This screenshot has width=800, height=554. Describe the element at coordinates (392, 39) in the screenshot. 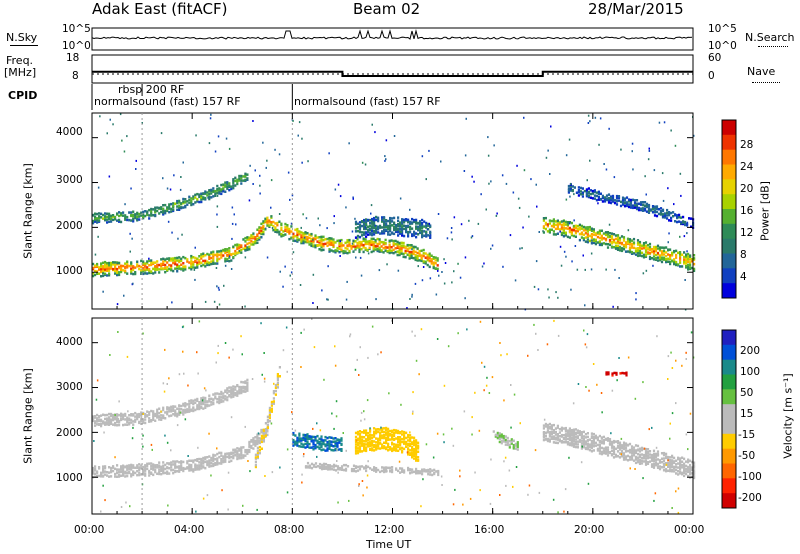

I see `nsky-frame` at that location.